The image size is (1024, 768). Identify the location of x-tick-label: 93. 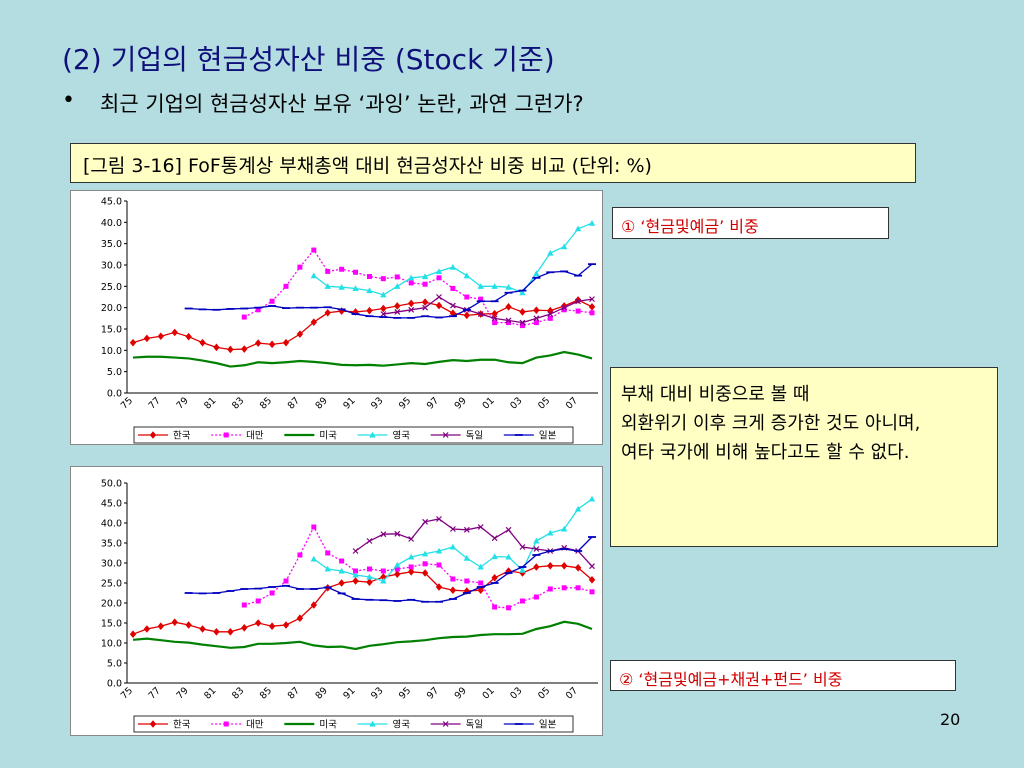
(377, 403).